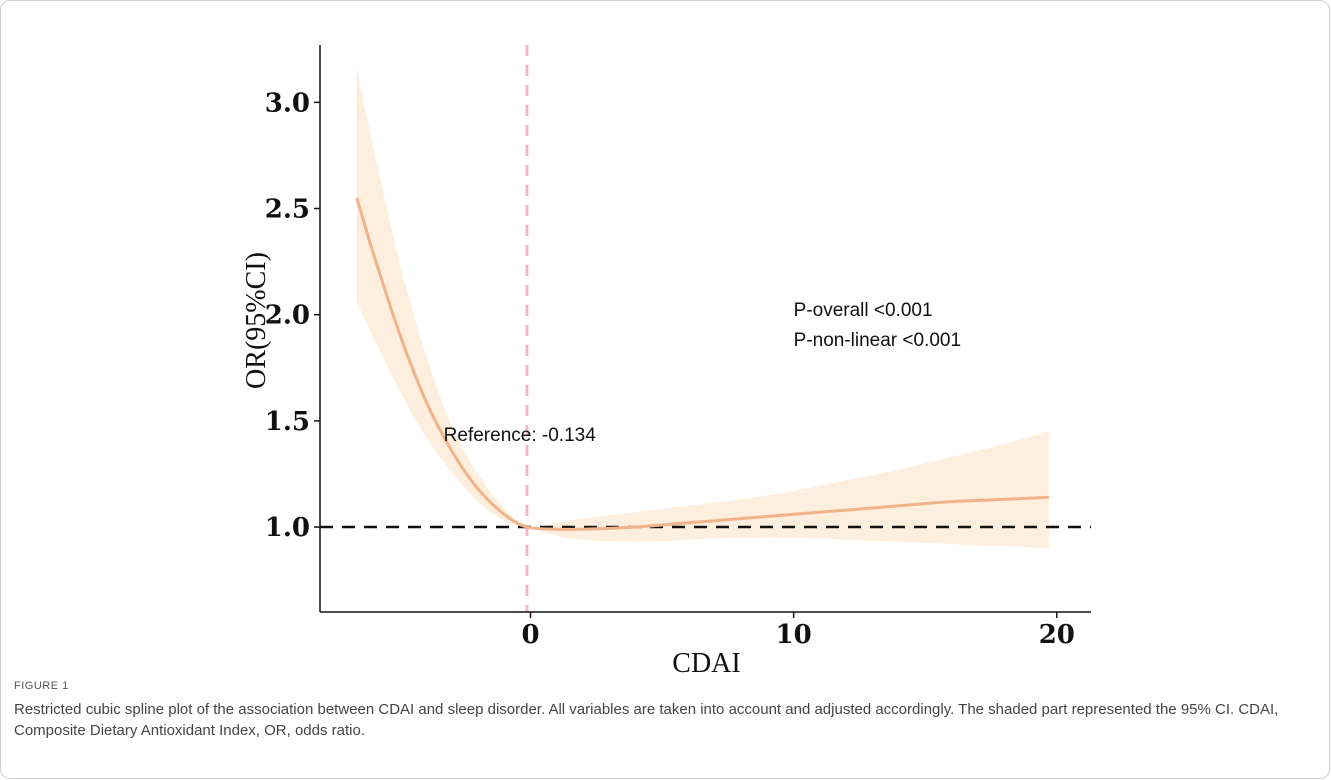 This screenshot has width=1331, height=780. What do you see at coordinates (520, 435) in the screenshot?
I see `reference-annotation: Reference: -0.134` at bounding box center [520, 435].